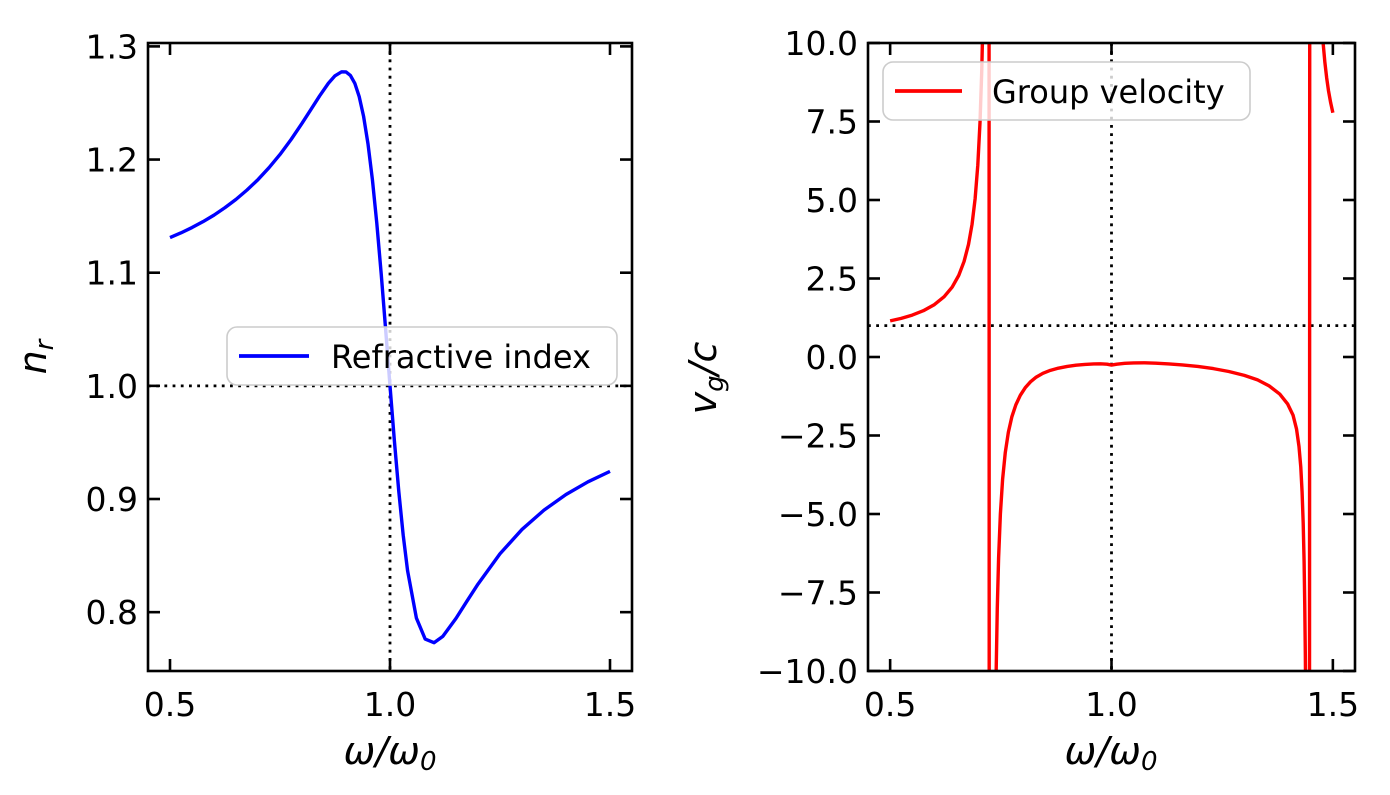 This screenshot has width=1390, height=795. I want to click on legend: Group velocity, so click(1066, 91).